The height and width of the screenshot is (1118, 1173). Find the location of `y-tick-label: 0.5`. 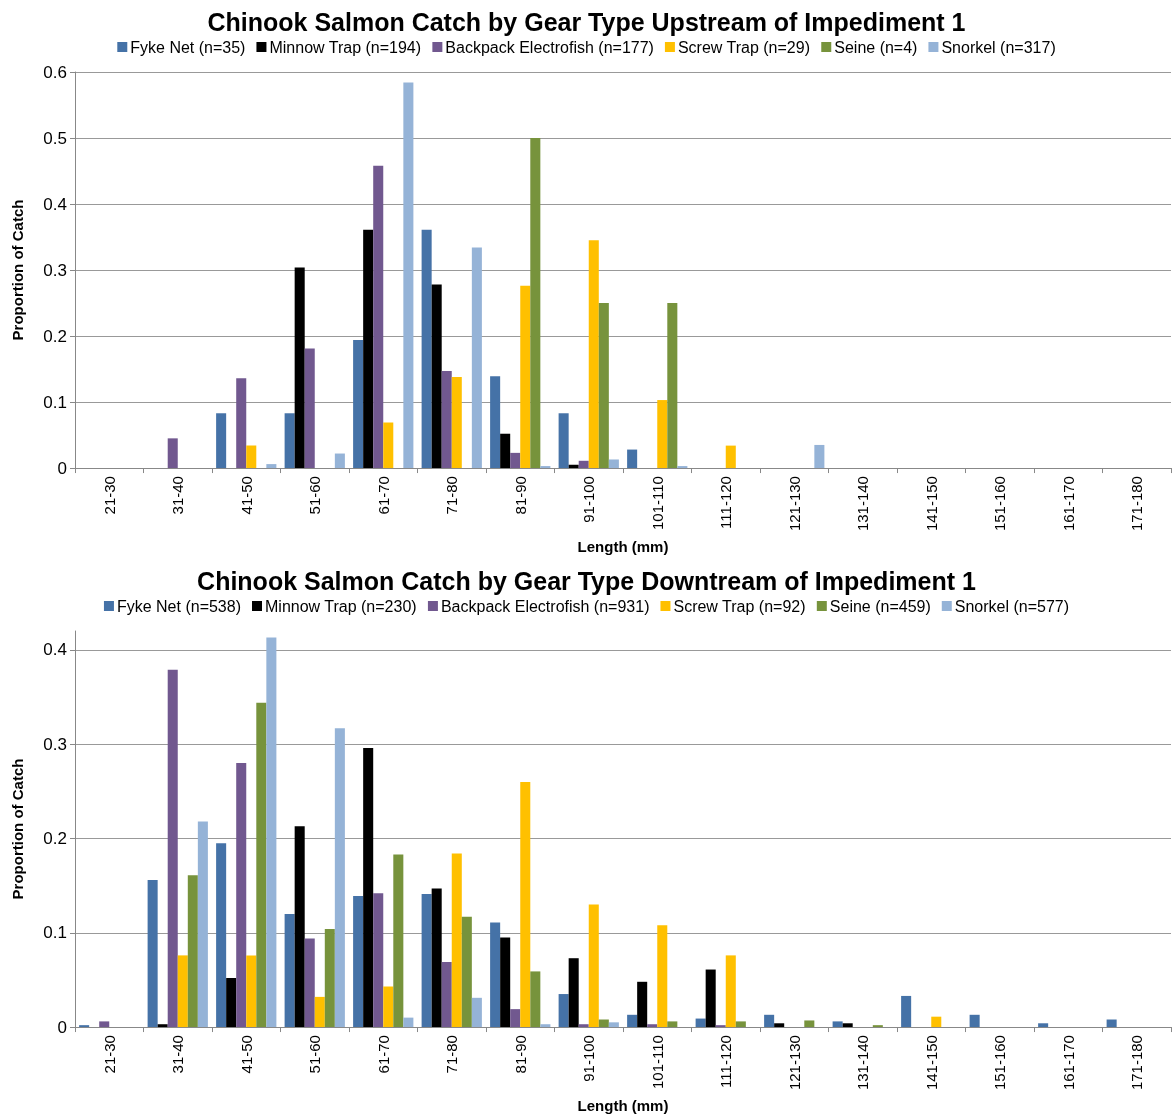

y-tick-label: 0.5 is located at coordinates (55, 138).